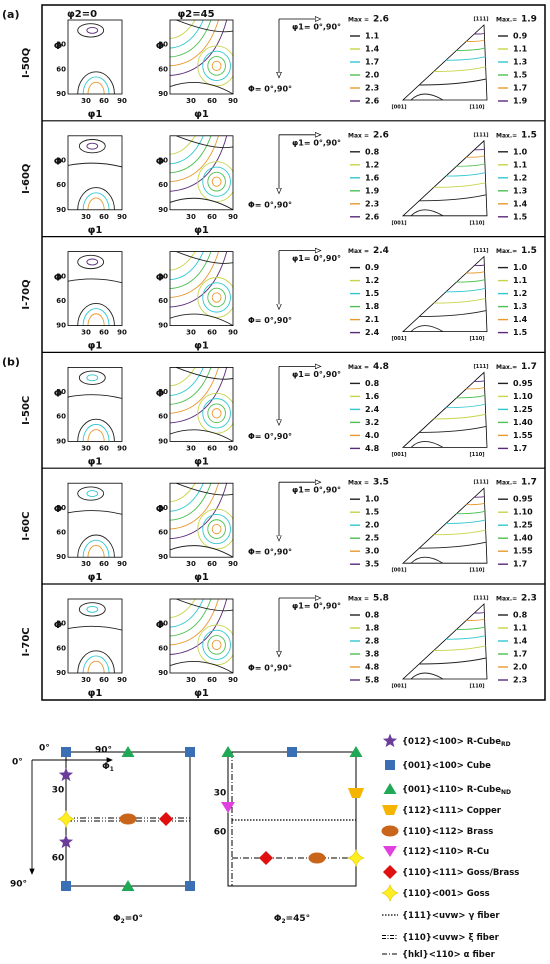  Describe the element at coordinates (358, 599) in the screenshot. I see `max-label: Max =` at that location.